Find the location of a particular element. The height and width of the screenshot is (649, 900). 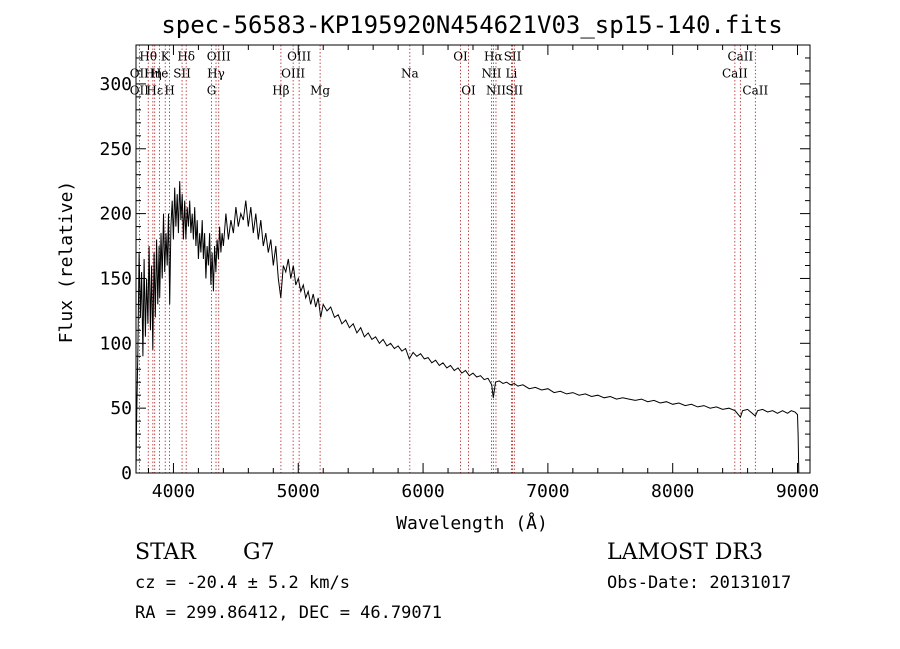

spectral-line-label: K is located at coordinates (166, 57).